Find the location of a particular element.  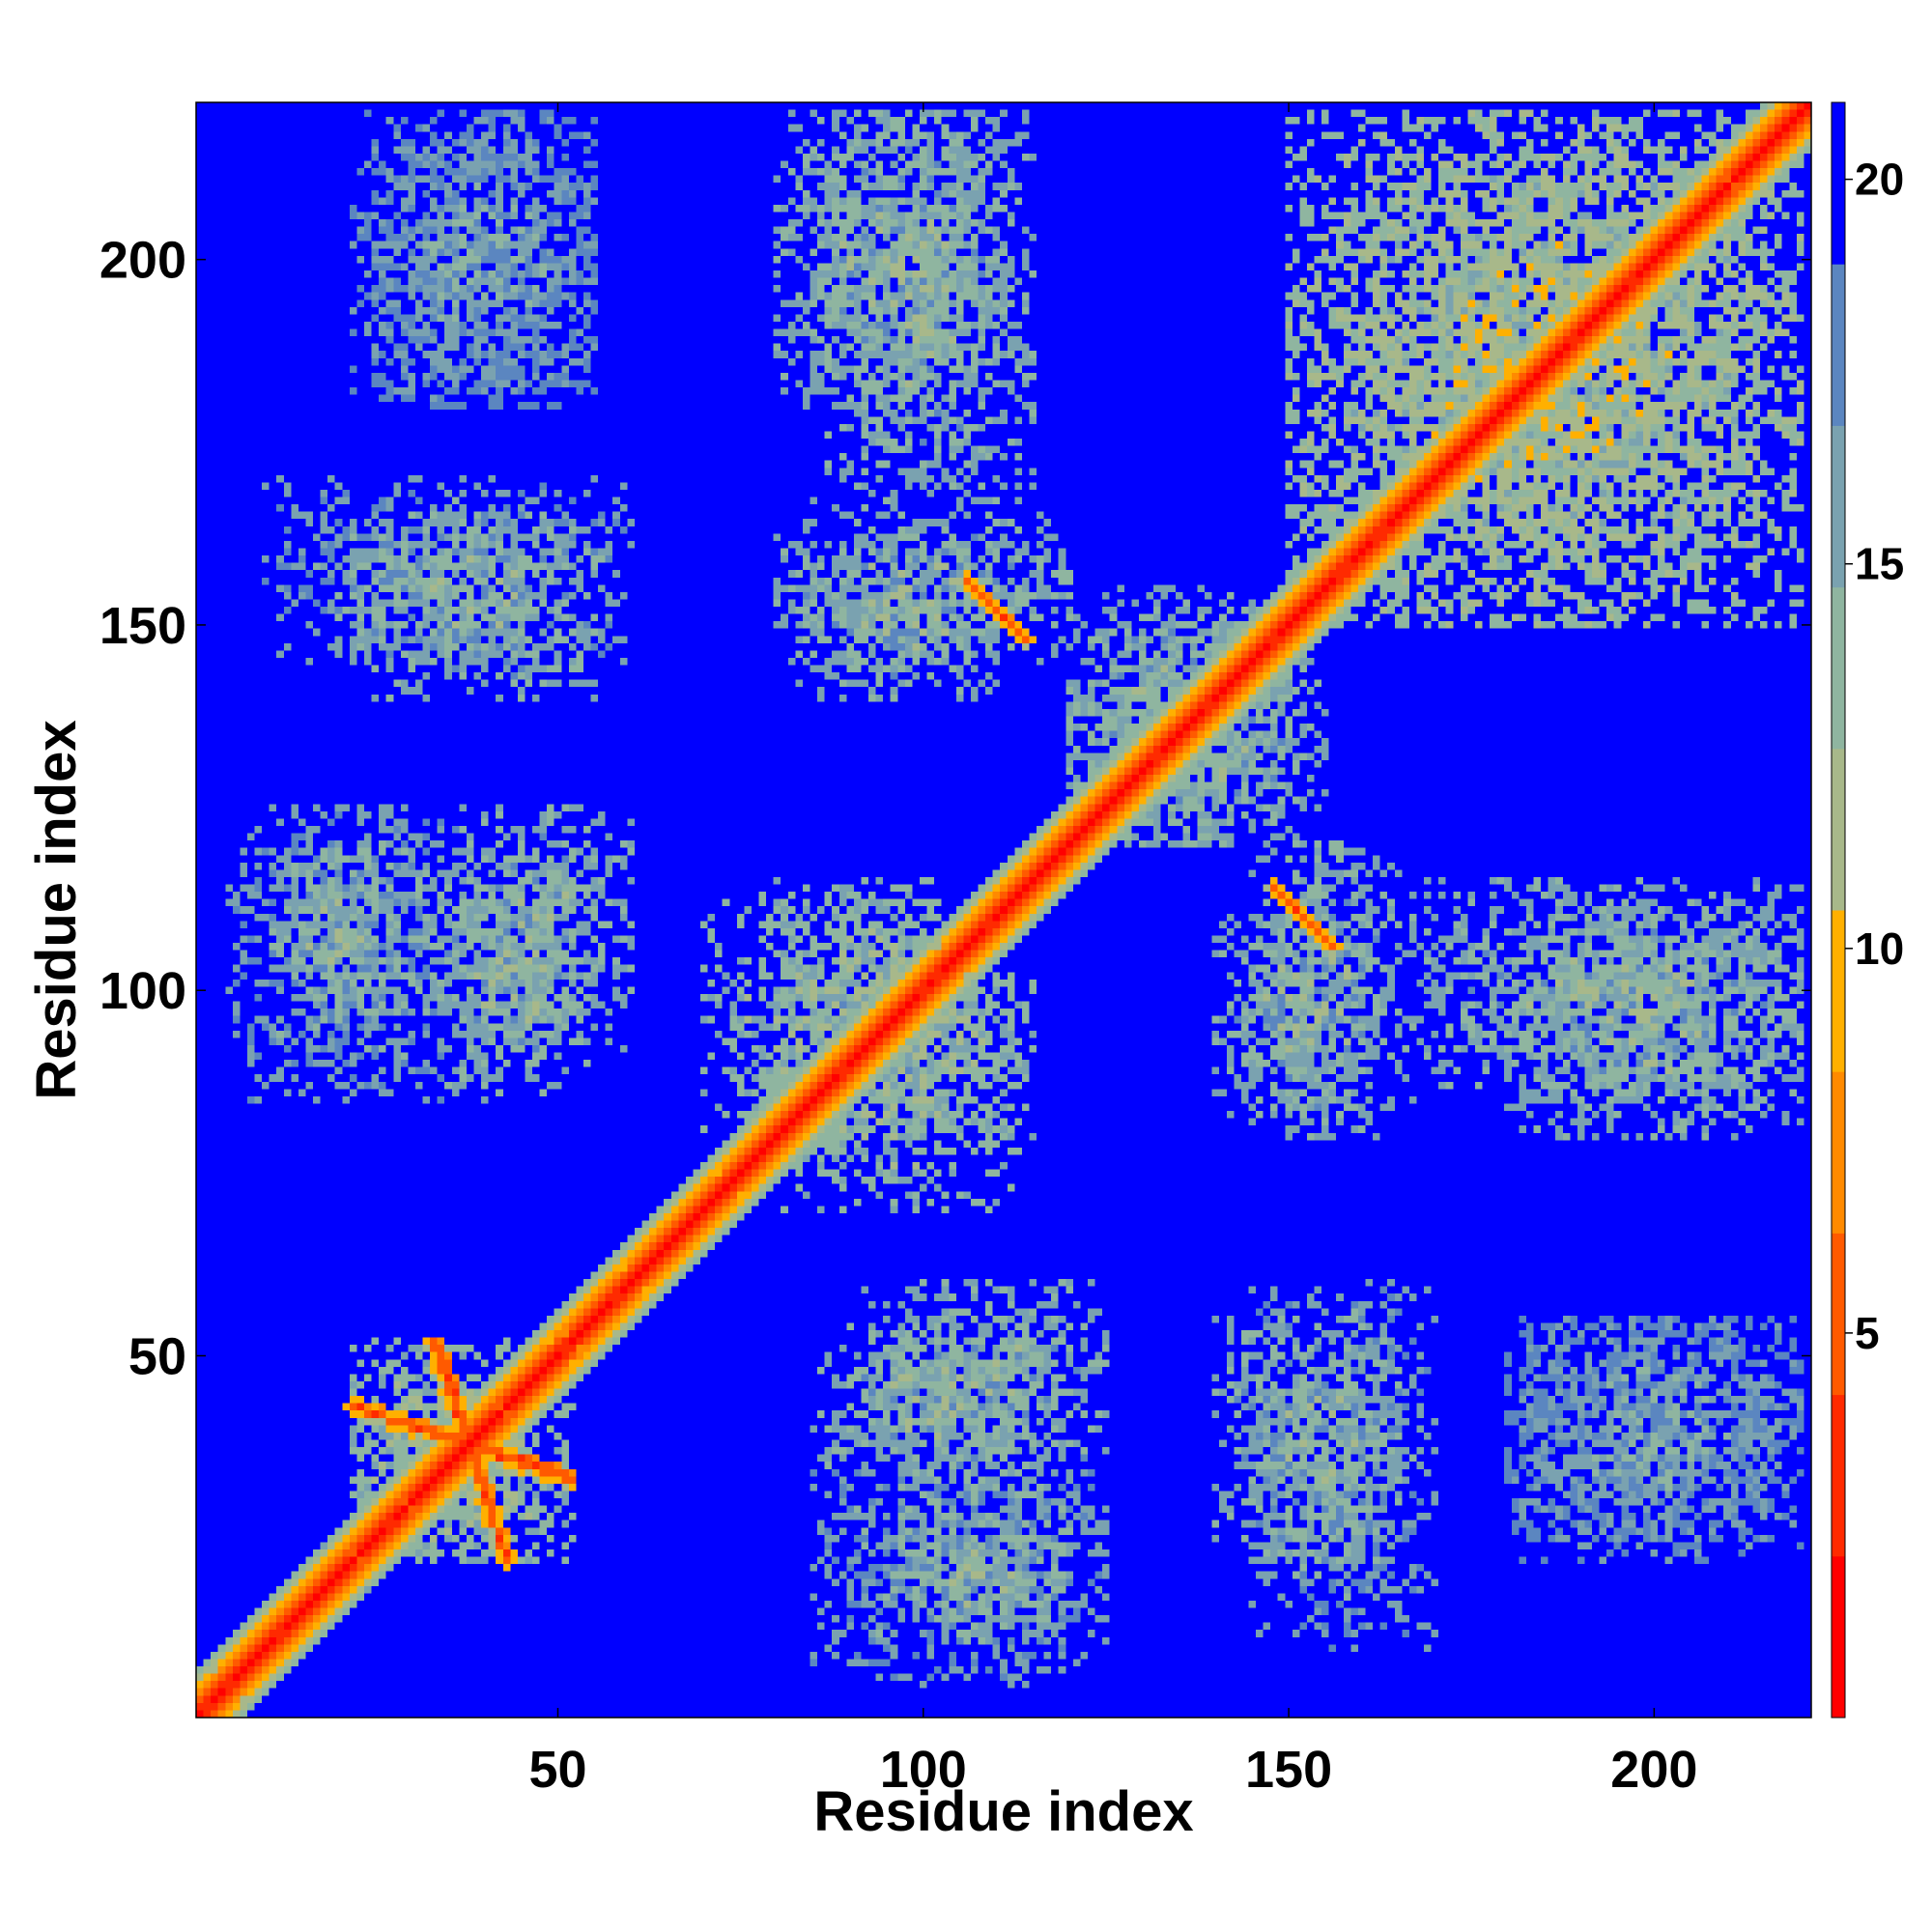

colorbar: 5 10 15 20 is located at coordinates (1867, 910).